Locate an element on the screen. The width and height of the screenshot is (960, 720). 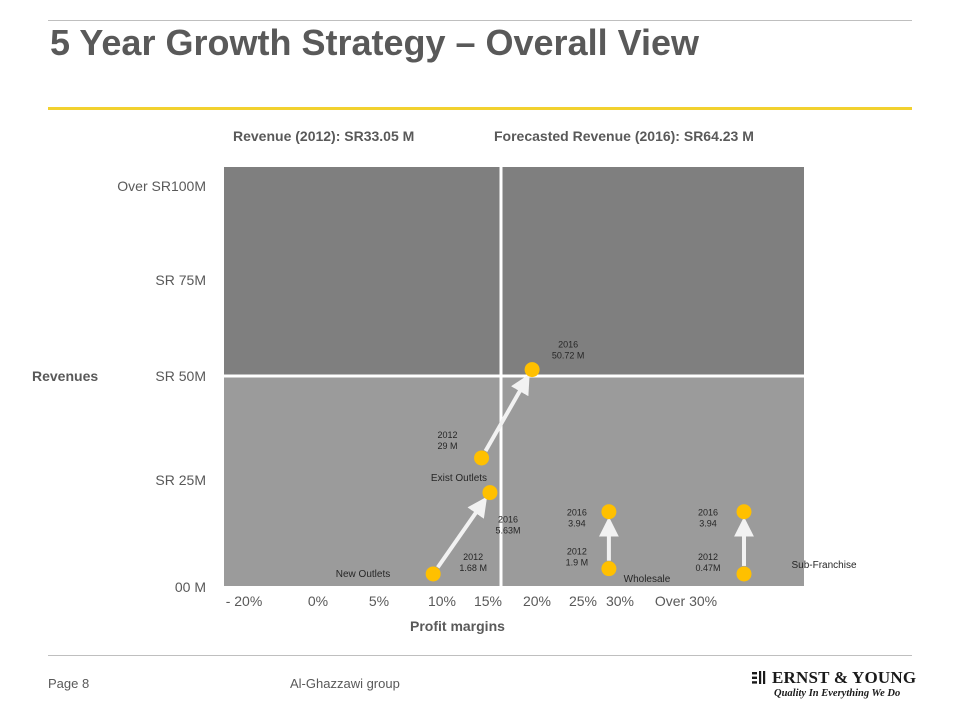
company-name: Al-Ghazzawi group is located at coordinates (345, 683).